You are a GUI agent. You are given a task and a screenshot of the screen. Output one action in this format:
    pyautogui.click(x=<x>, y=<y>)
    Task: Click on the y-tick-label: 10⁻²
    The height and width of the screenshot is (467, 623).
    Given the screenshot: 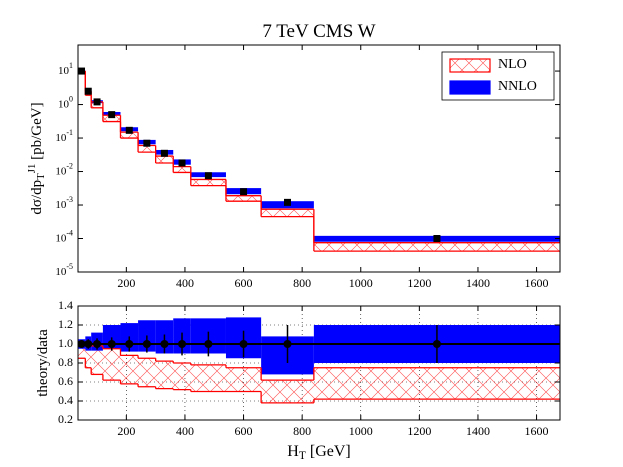 What is the action you would take?
    pyautogui.click(x=64, y=169)
    